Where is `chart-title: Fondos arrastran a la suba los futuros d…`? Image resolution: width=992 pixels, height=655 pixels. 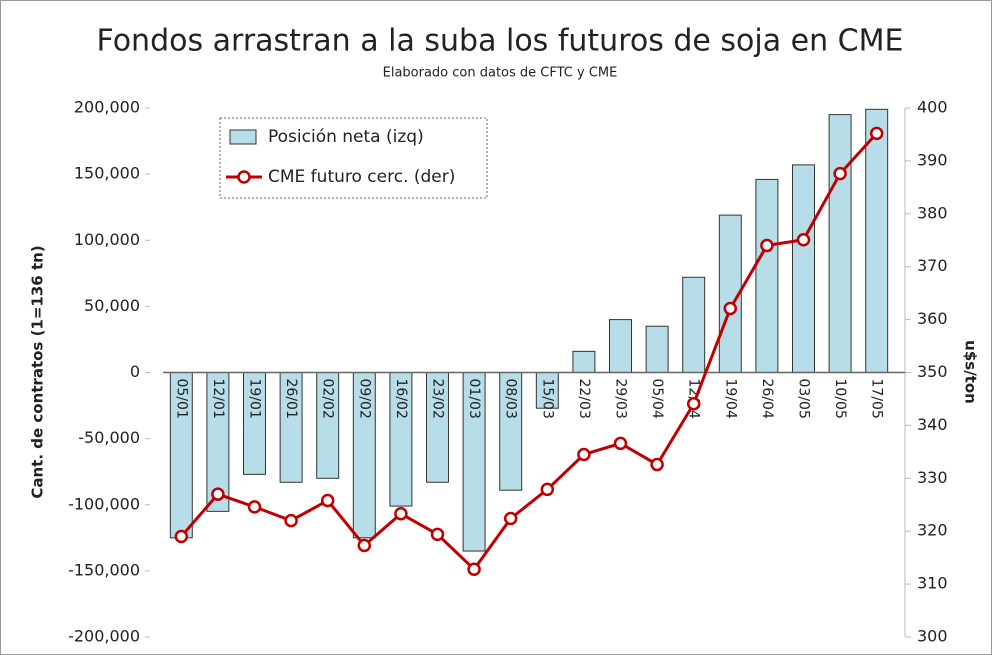 chart-title: Fondos arrastran a la suba los futuros d… is located at coordinates (500, 41).